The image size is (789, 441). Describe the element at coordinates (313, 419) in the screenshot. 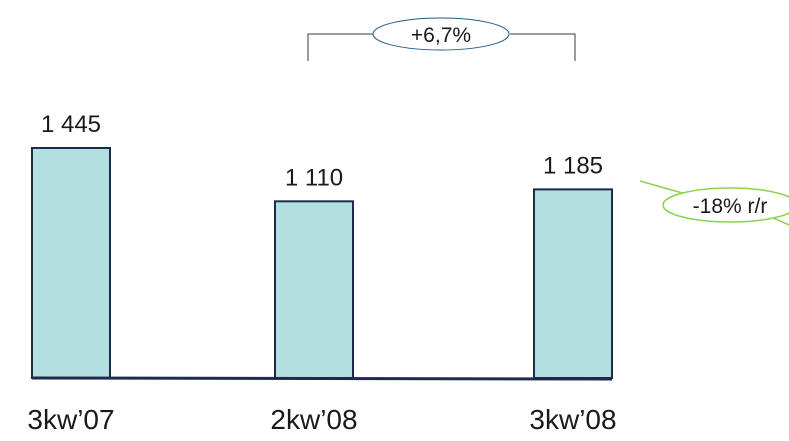

I see `category-label: 2kw’08` at that location.